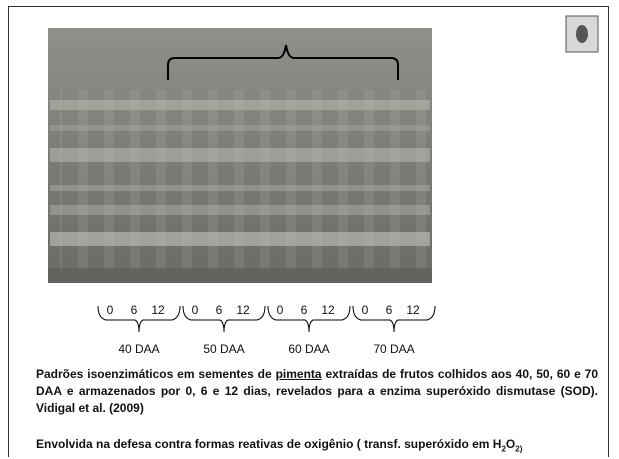 The width and height of the screenshot is (619, 459). What do you see at coordinates (582, 34) in the screenshot?
I see `logo-icon` at bounding box center [582, 34].